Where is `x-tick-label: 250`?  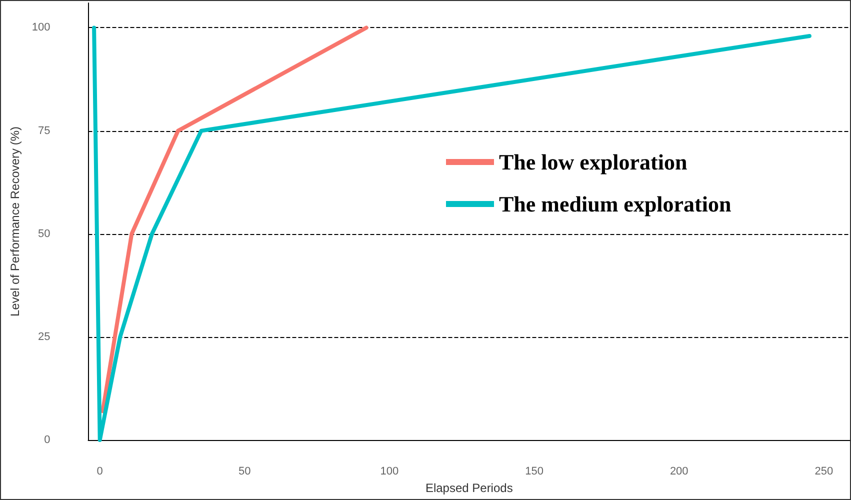
x-tick-label: 250 is located at coordinates (824, 472).